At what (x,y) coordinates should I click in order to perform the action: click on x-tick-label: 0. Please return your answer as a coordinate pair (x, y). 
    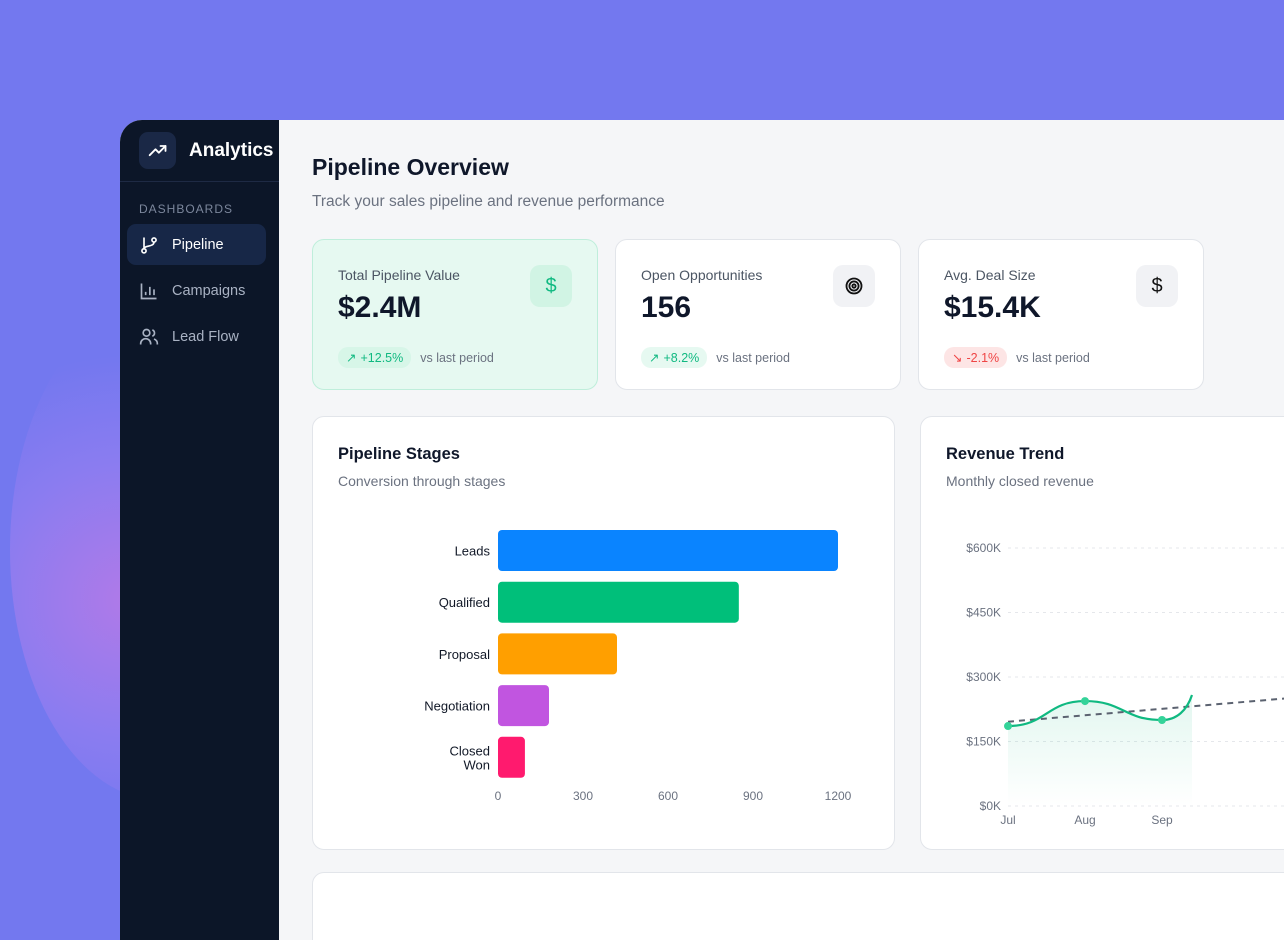
    Looking at the image, I should click on (498, 796).